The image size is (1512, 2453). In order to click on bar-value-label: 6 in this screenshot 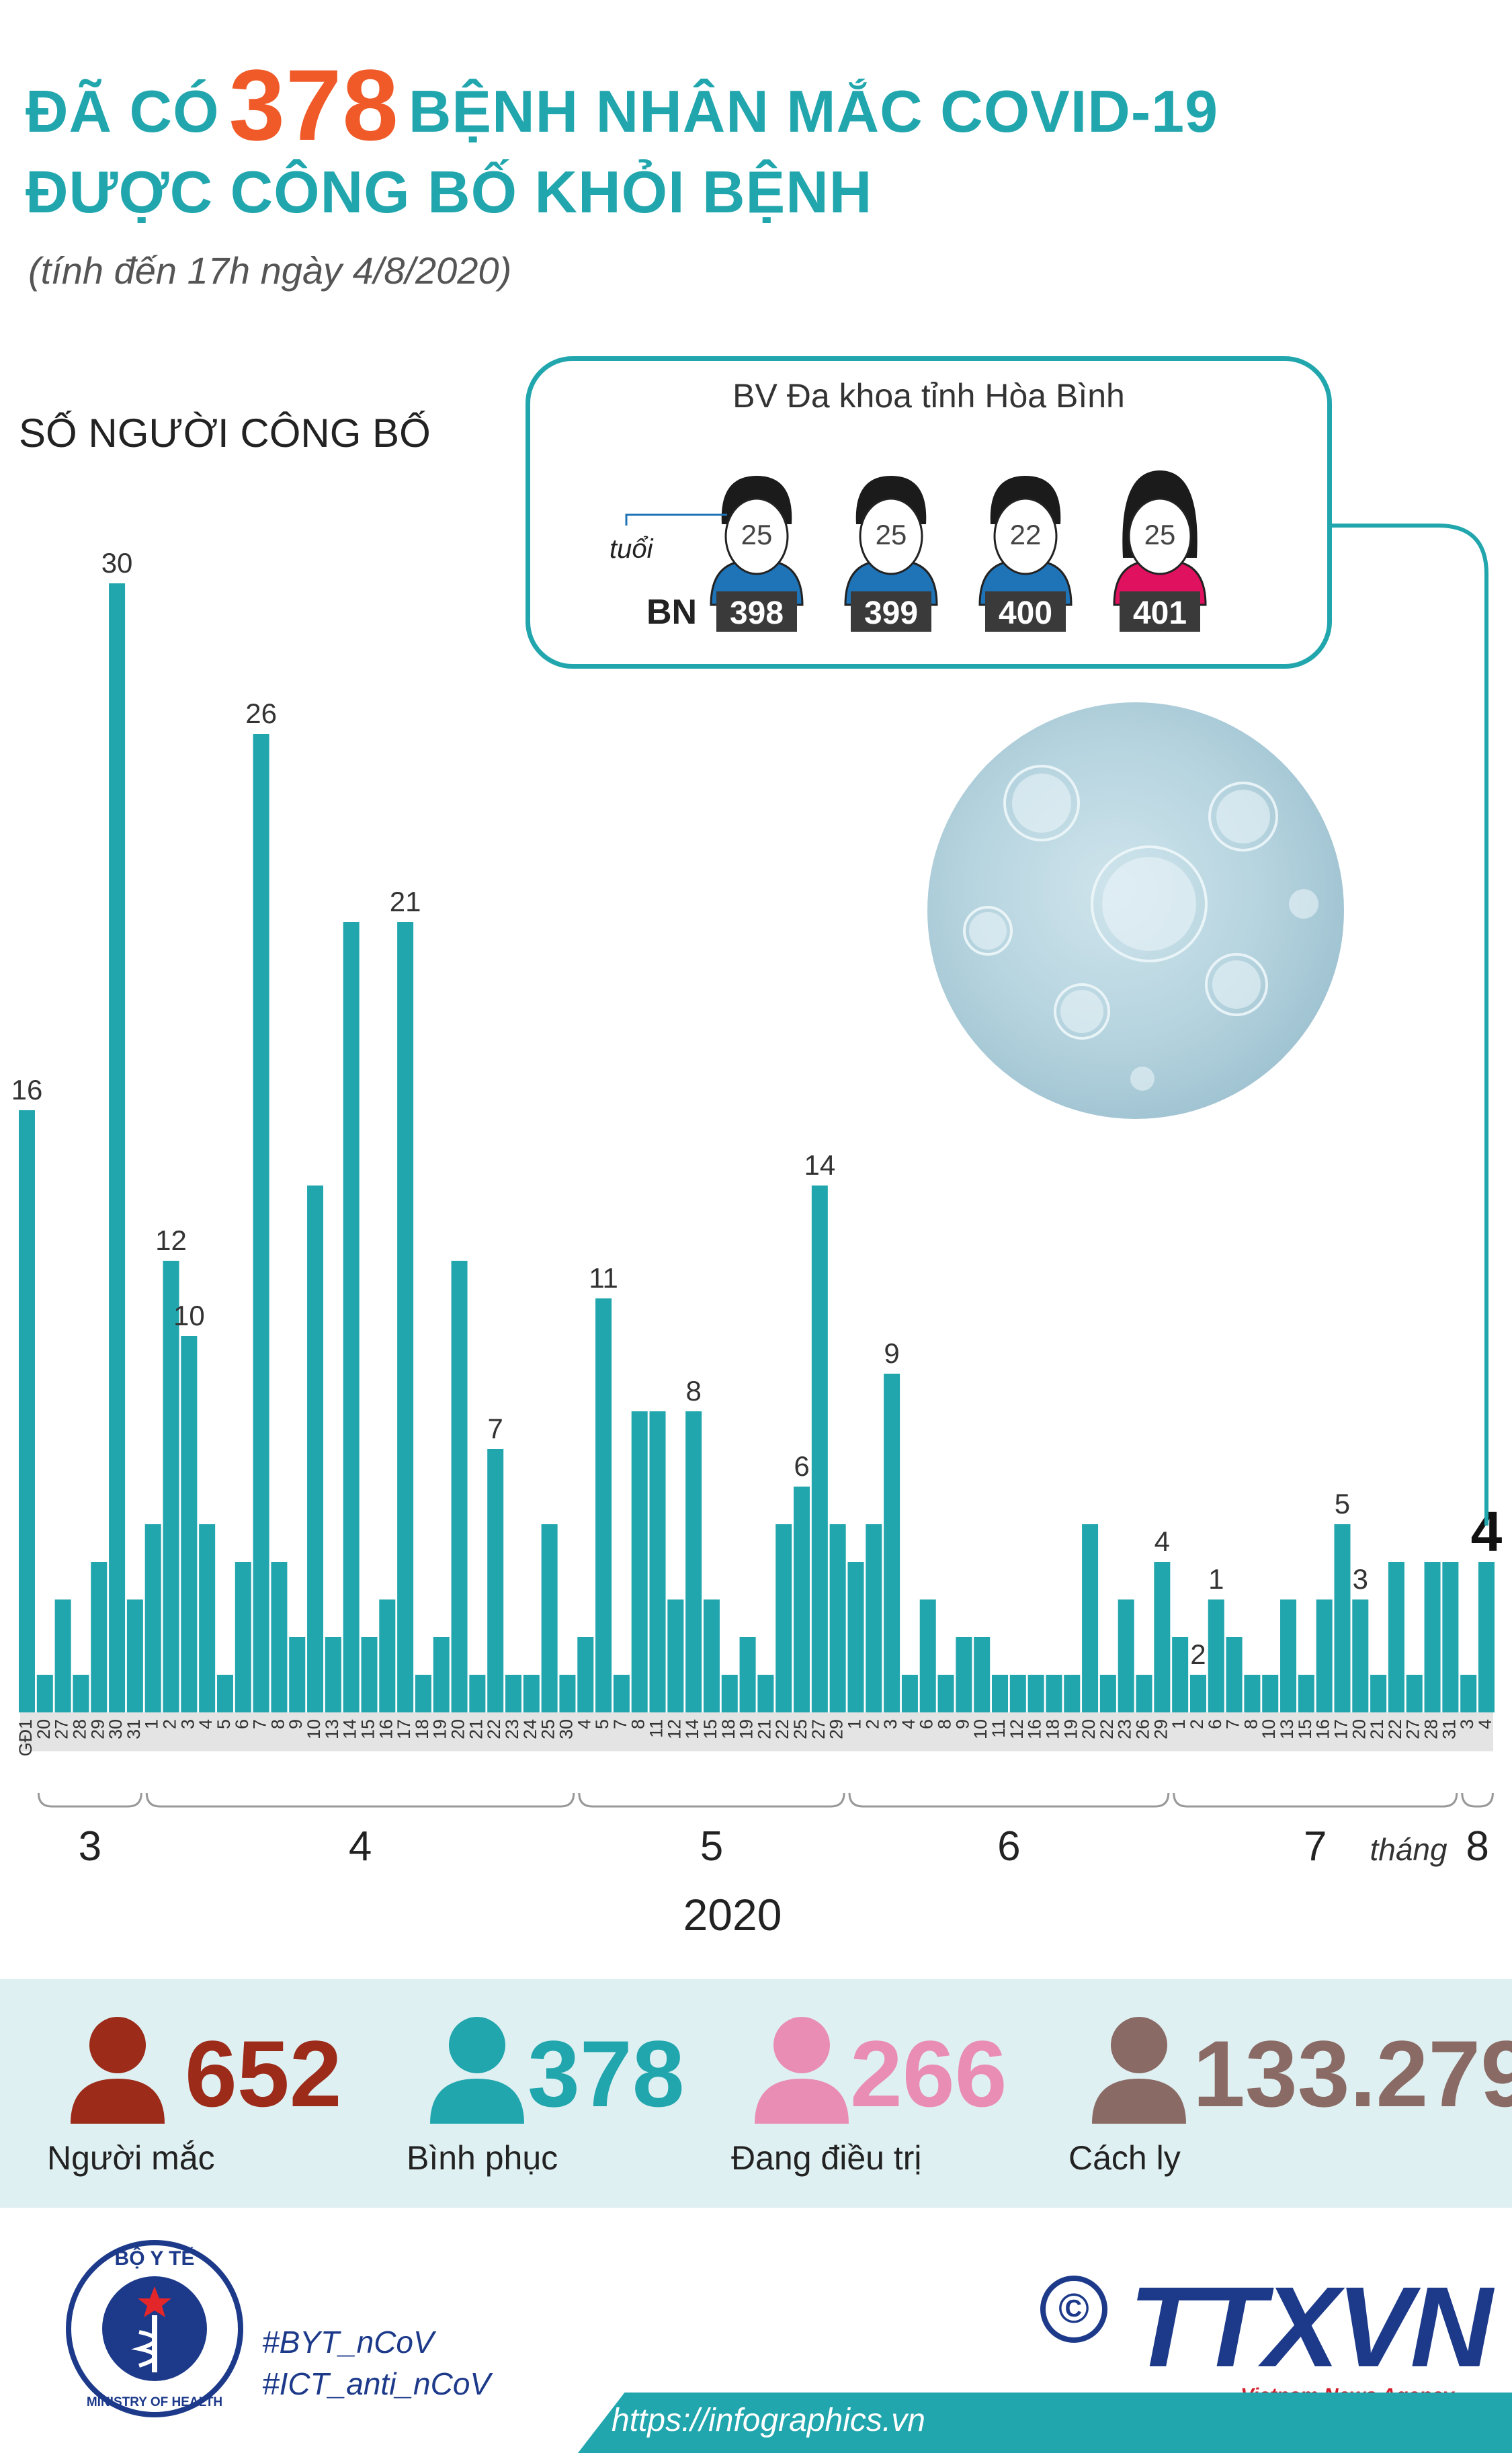, I will do `click(801, 1466)`.